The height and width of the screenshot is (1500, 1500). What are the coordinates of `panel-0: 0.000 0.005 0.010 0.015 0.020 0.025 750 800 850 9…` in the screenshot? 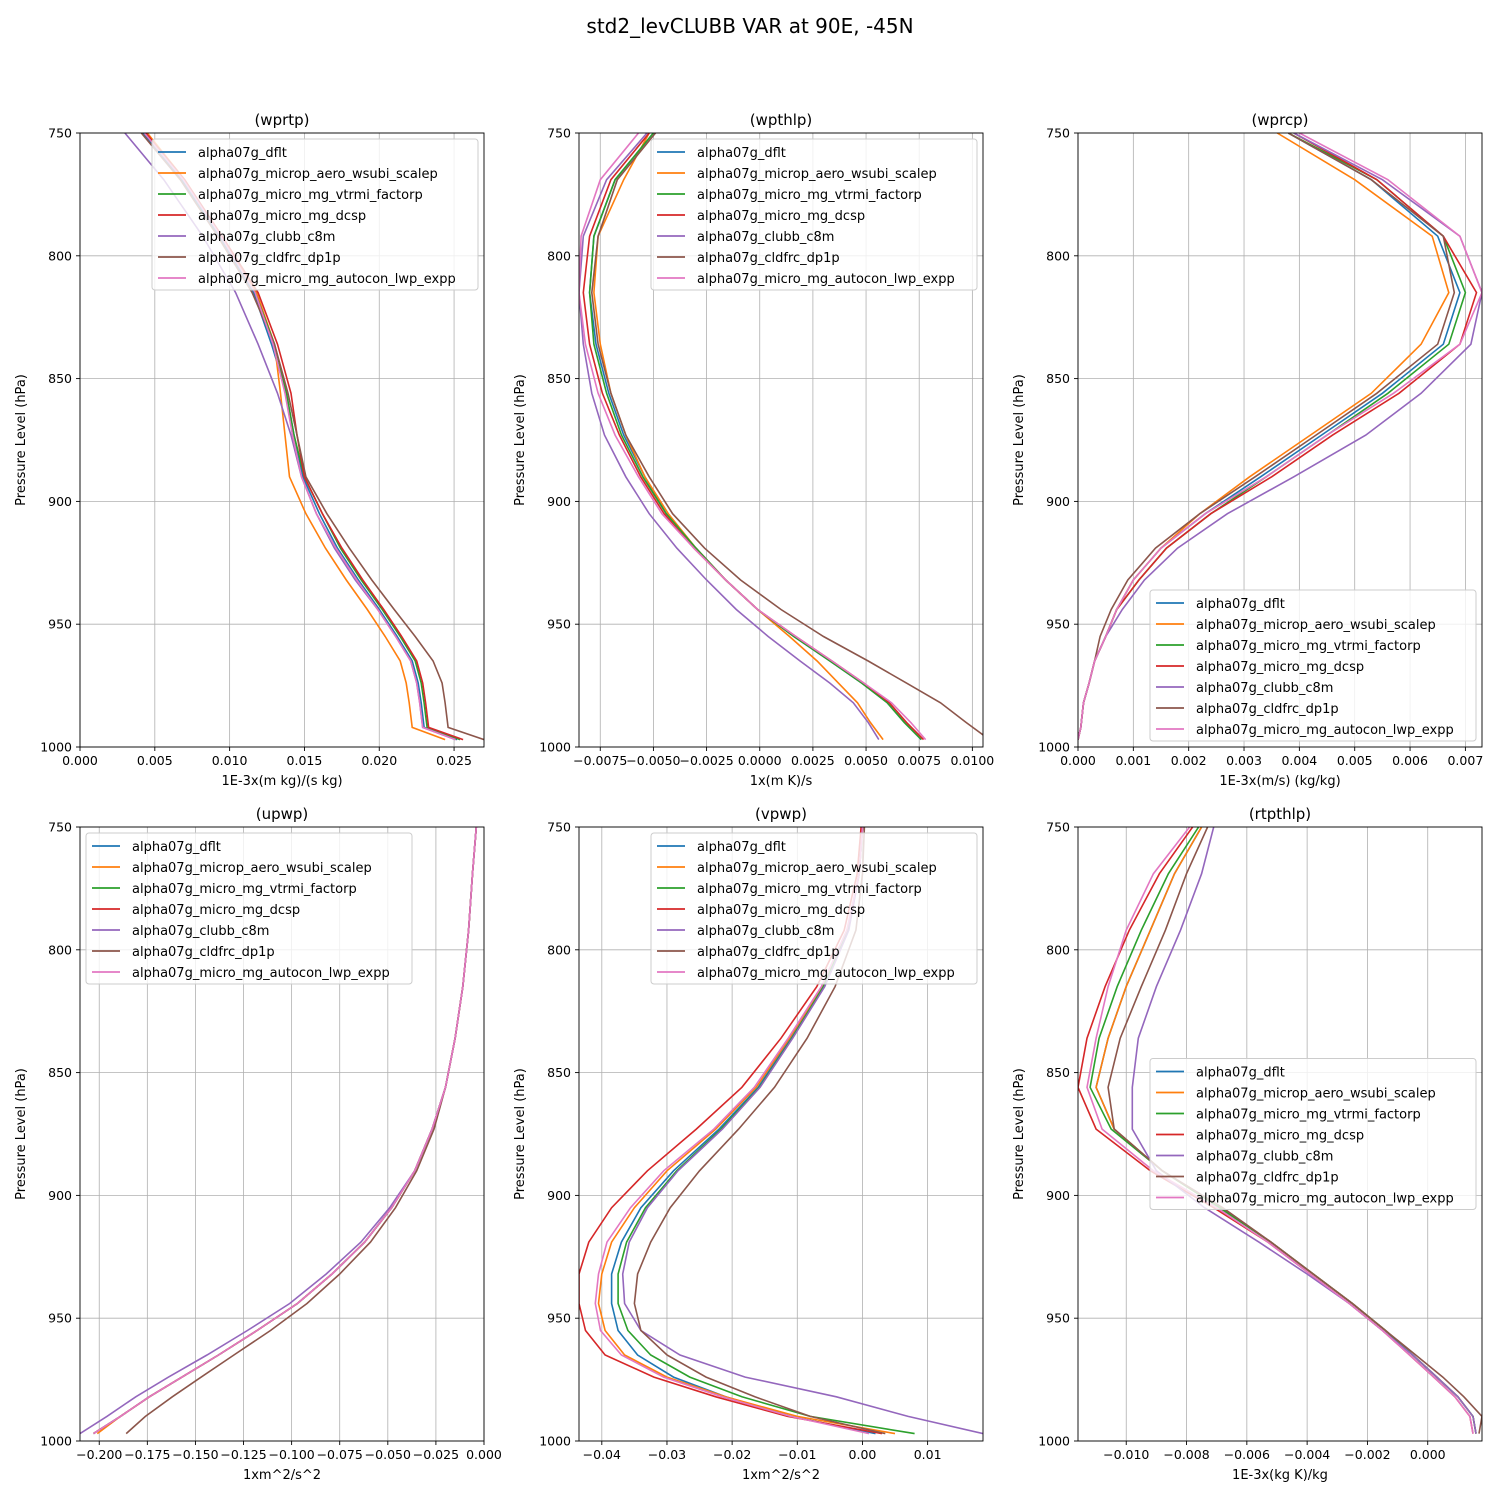 It's located at (249, 450).